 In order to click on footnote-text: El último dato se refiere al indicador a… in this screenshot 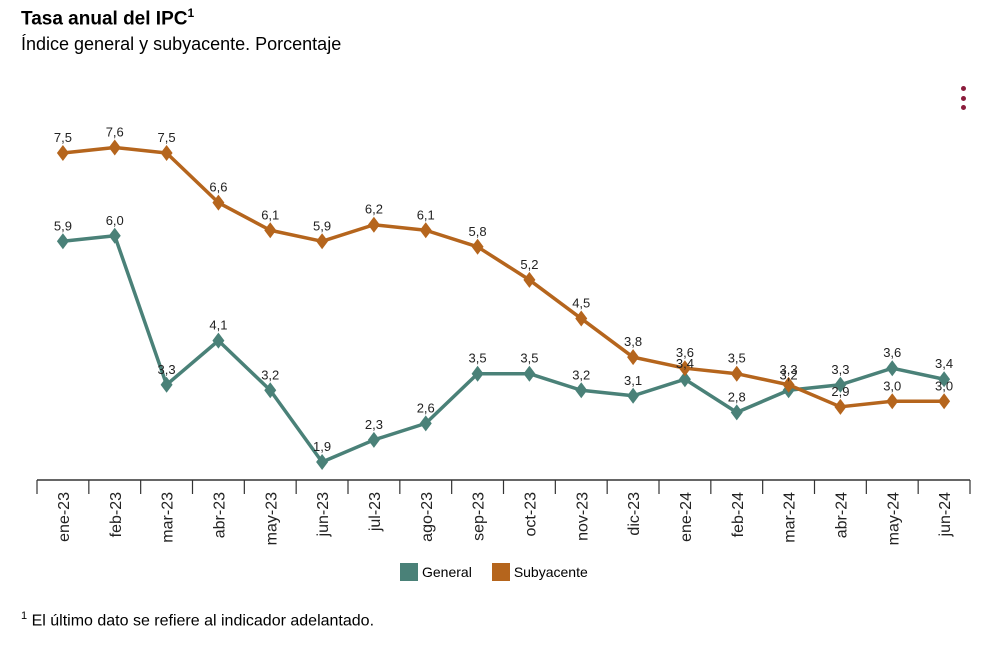, I will do `click(203, 621)`.